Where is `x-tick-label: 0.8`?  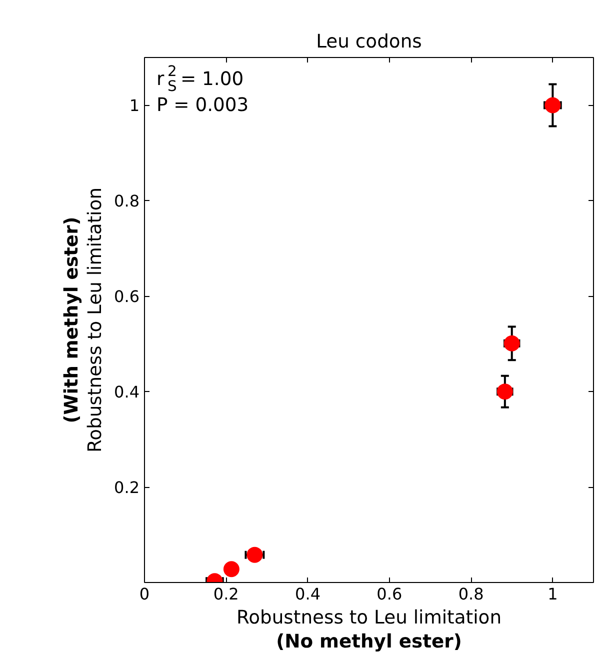 x-tick-label: 0.8 is located at coordinates (471, 594).